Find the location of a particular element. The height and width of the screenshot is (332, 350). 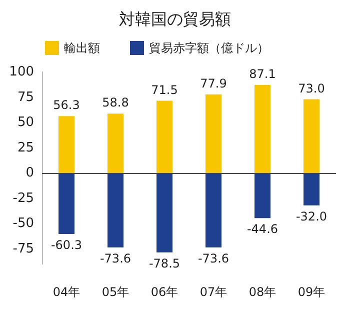

y-tick-label: -25 is located at coordinates (23, 198).